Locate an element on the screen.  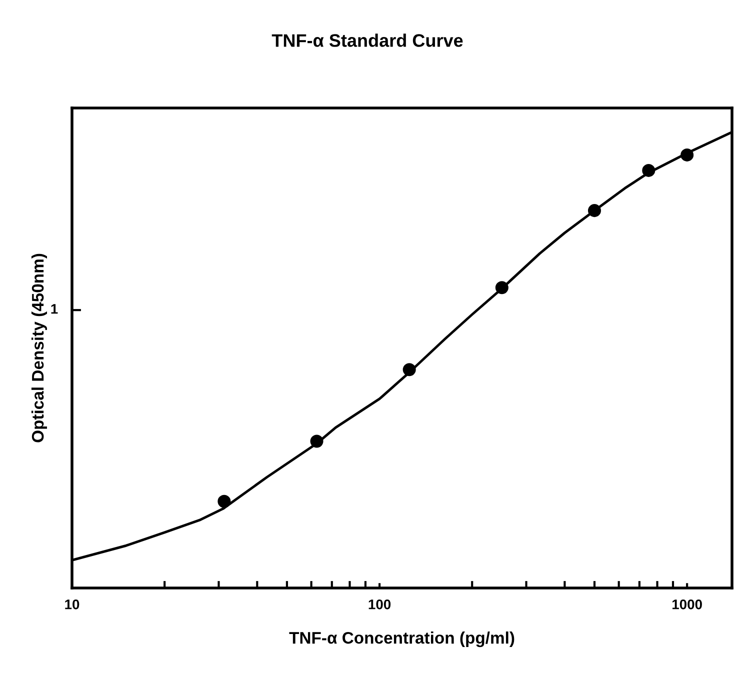
x-axis-title: TNF-α Concentration (pg/ml) is located at coordinates (401, 640).